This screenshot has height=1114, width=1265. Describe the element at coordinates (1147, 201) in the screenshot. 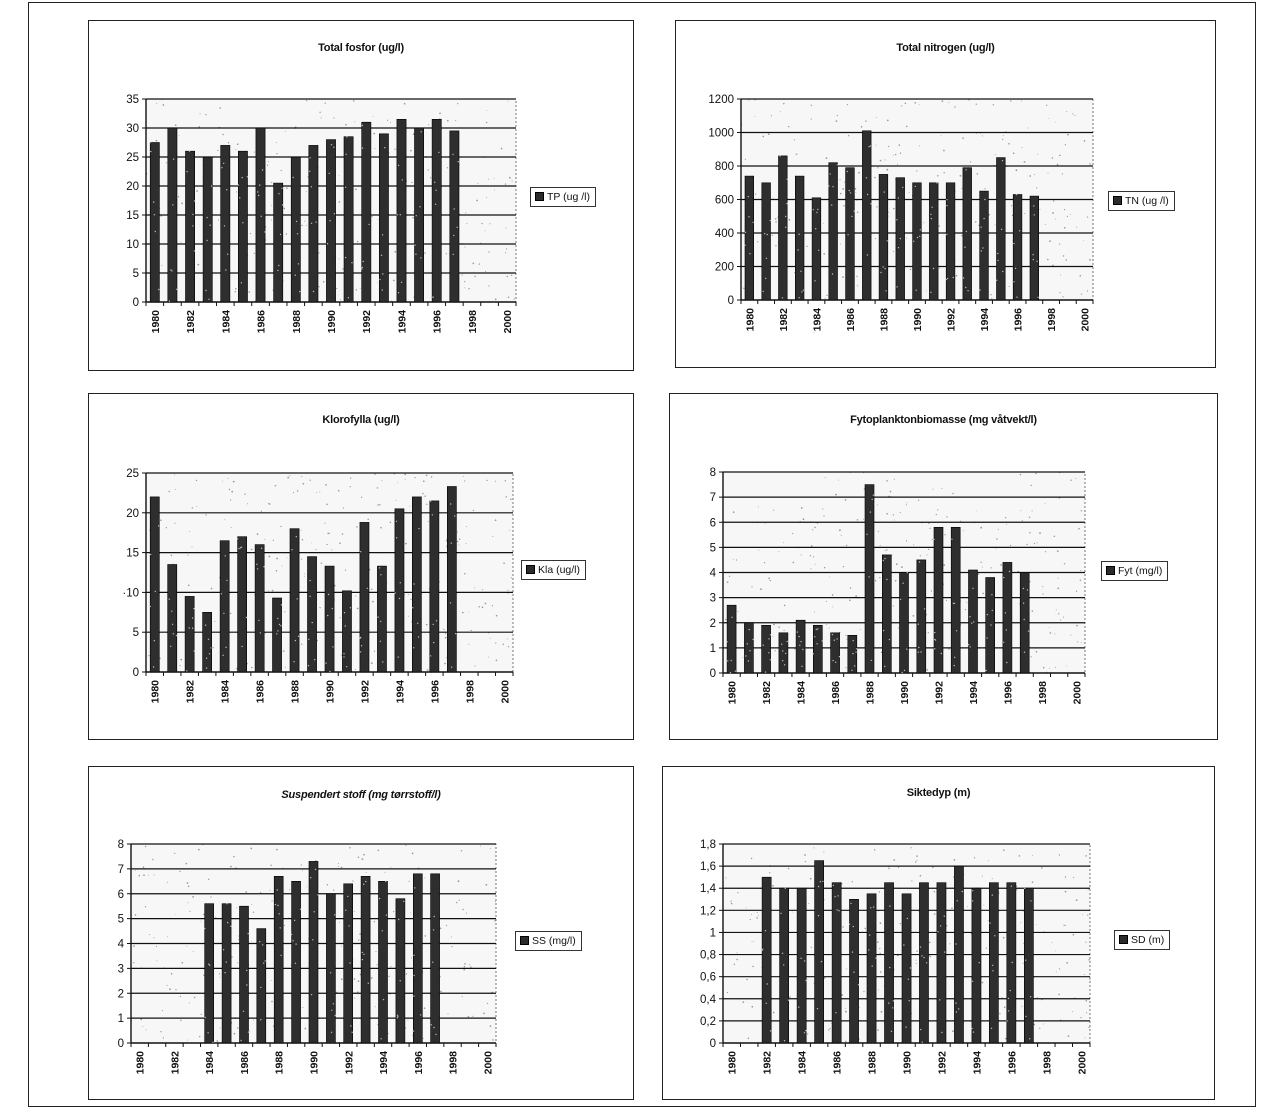

I see `legend-label: TN (ug /l)` at that location.